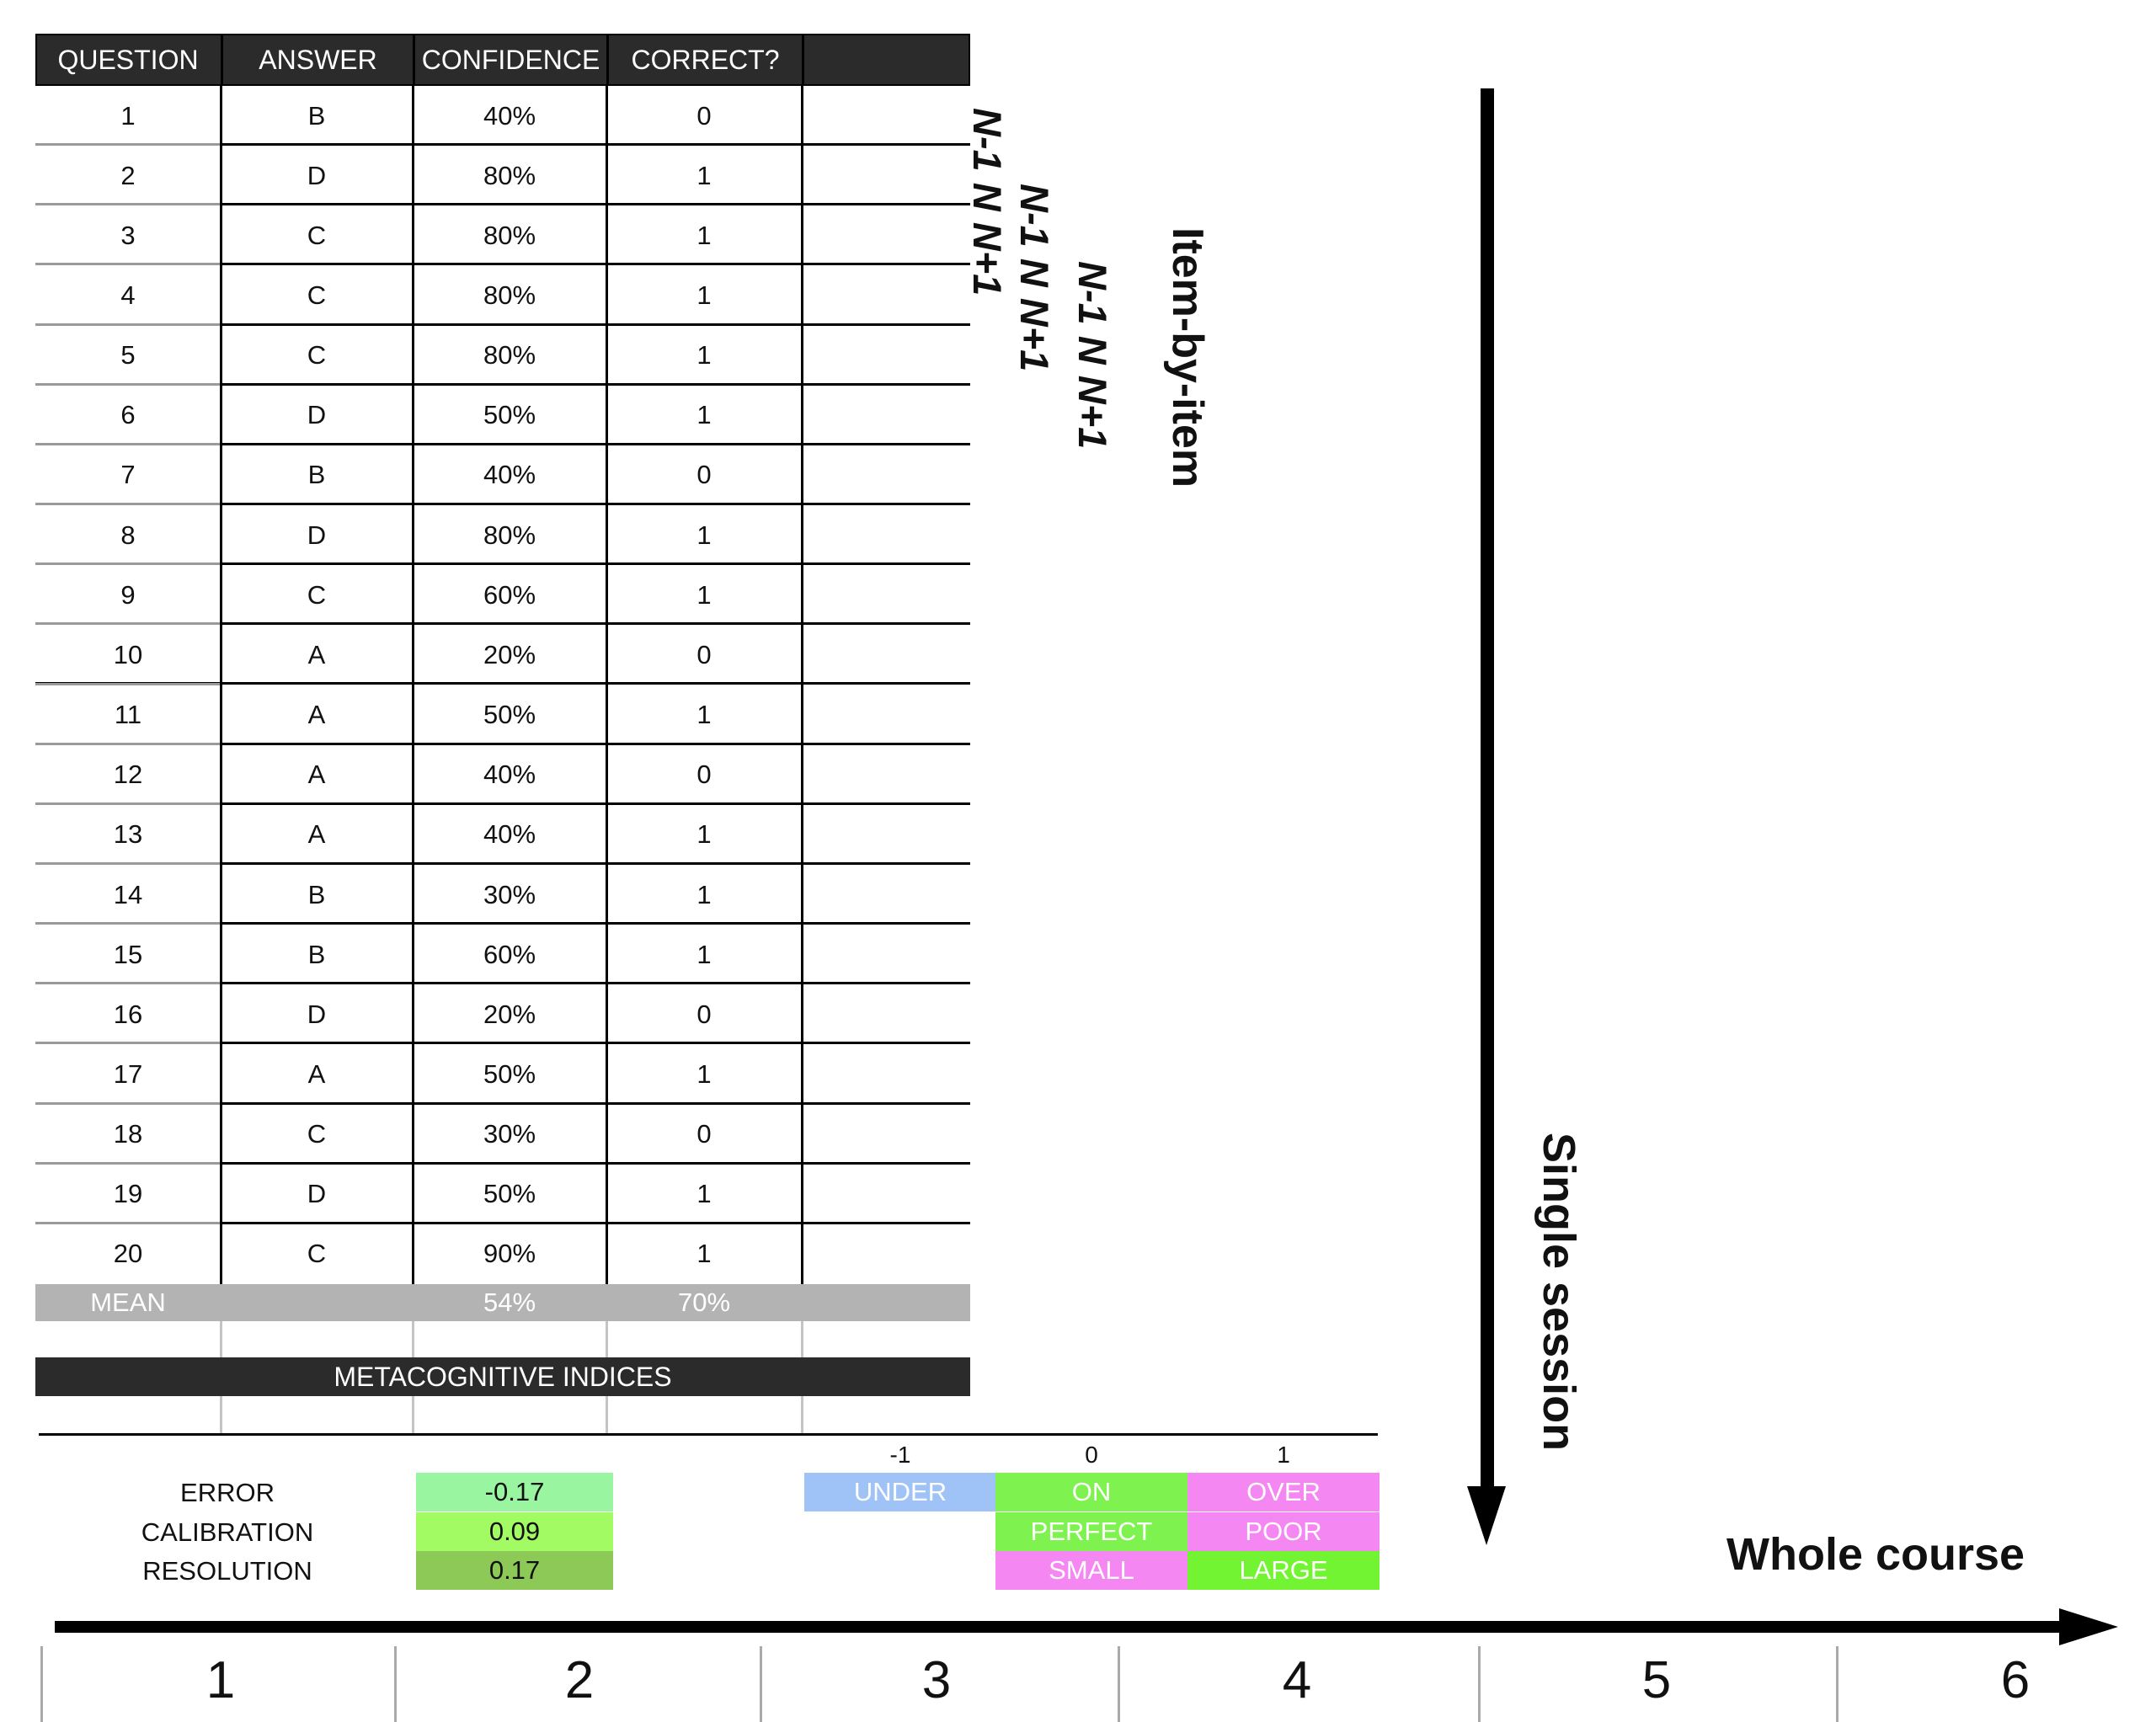 The width and height of the screenshot is (2156, 1722). I want to click on question-cell: 17, so click(128, 1073).